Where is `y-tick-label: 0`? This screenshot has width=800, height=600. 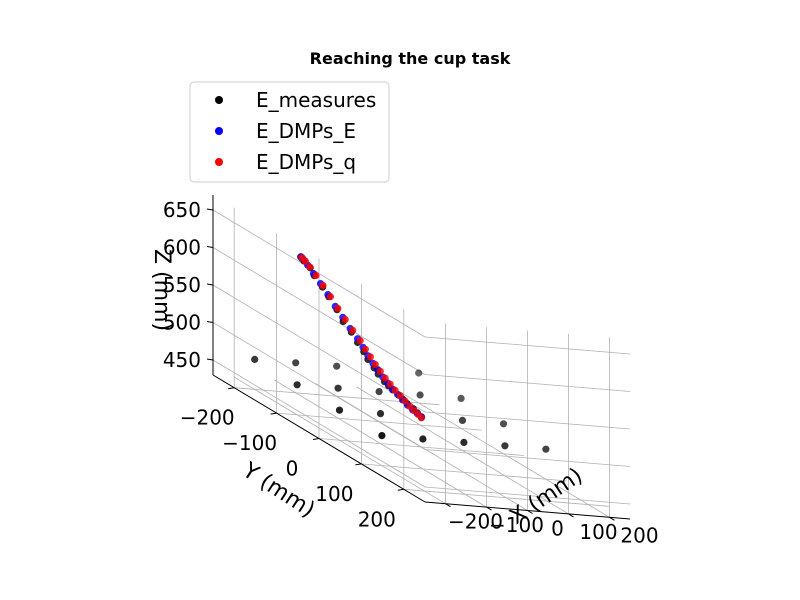
y-tick-label: 0 is located at coordinates (292, 469).